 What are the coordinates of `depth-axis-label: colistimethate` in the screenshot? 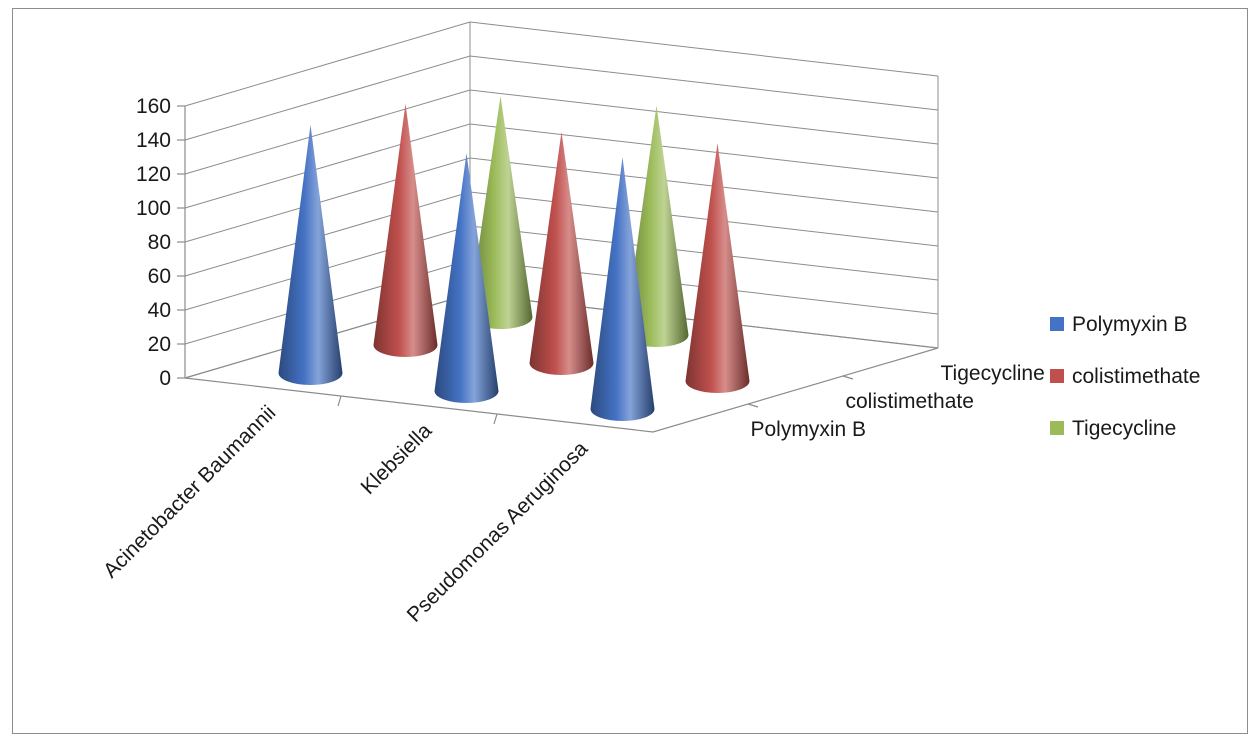 It's located at (910, 401).